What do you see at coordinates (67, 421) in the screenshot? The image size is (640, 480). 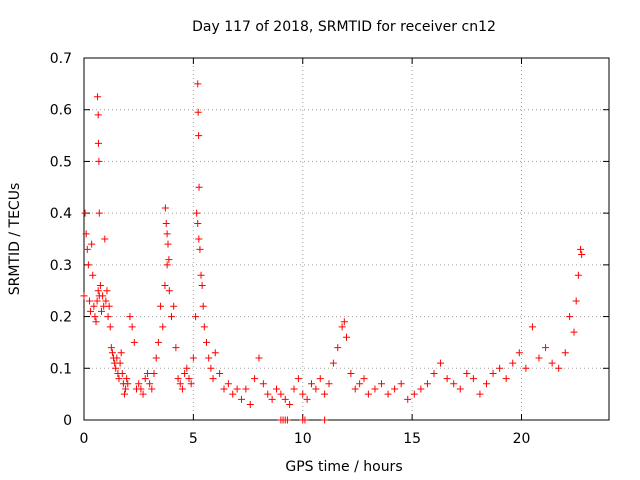 I see `y-tick-label: 0` at bounding box center [67, 421].